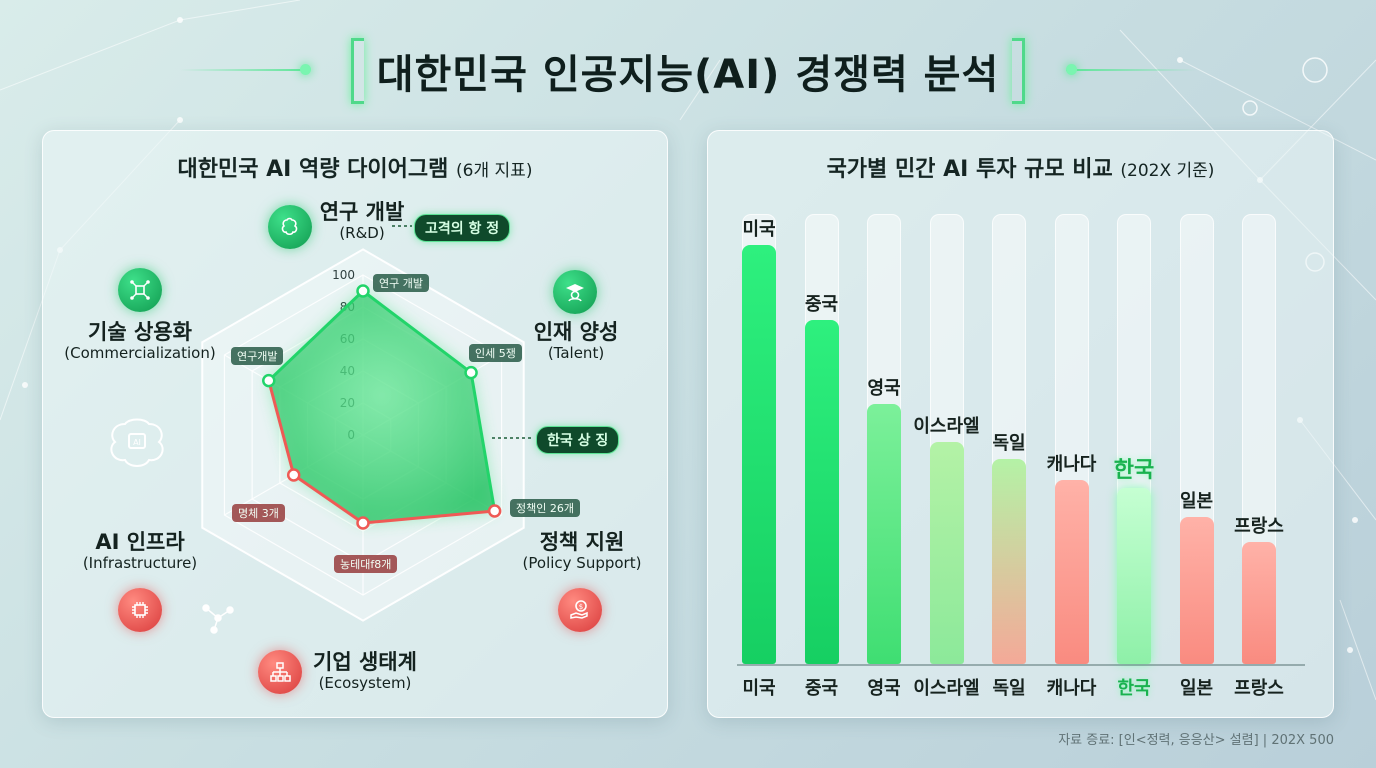  Describe the element at coordinates (218, 619) in the screenshot. I see `network-decor-icon` at that location.